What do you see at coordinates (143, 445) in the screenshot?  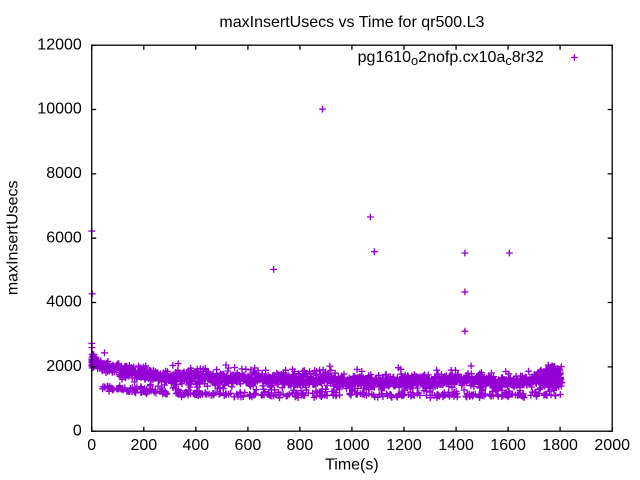 I see `svg-text: 200` at bounding box center [143, 445].